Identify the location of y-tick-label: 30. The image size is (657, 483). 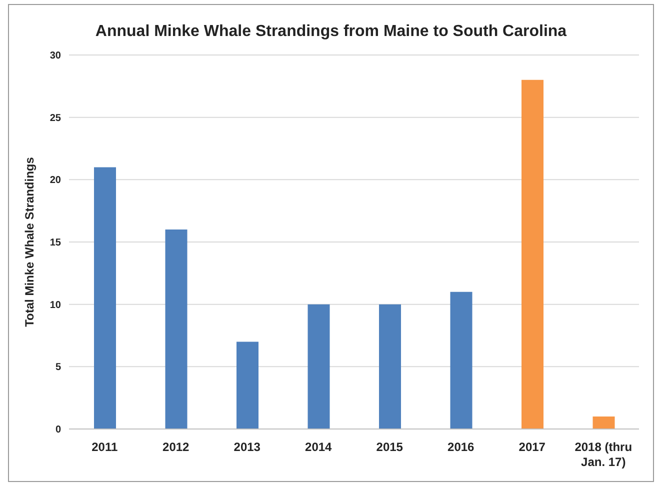
(56, 56).